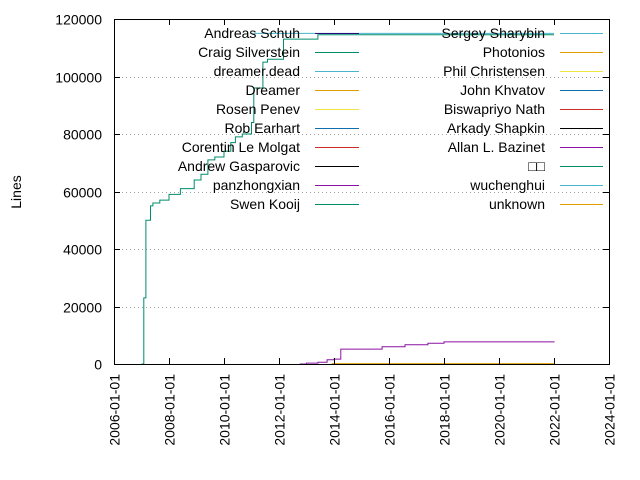  What do you see at coordinates (82, 193) in the screenshot?
I see `y-tick-label: 60000` at bounding box center [82, 193].